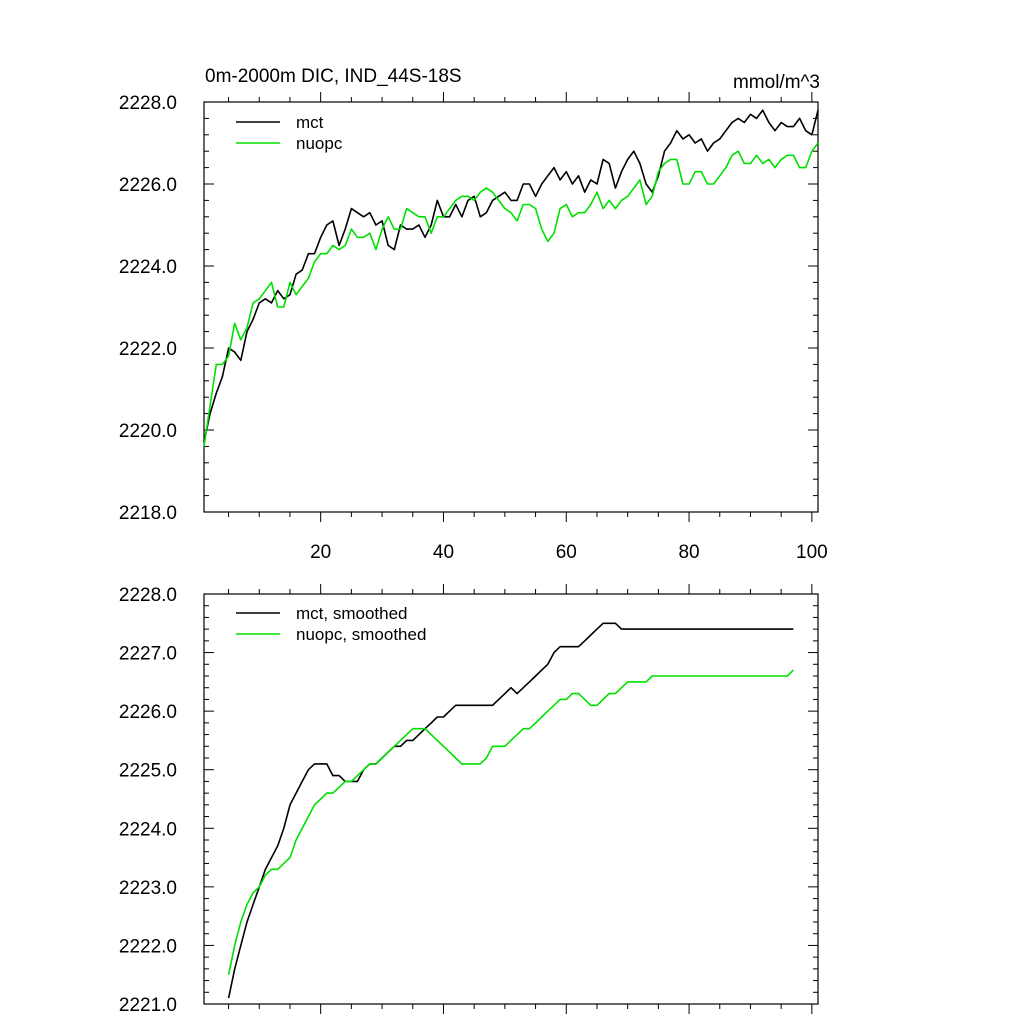  Describe the element at coordinates (148, 431) in the screenshot. I see `y-tick-label: 2220.0` at that location.